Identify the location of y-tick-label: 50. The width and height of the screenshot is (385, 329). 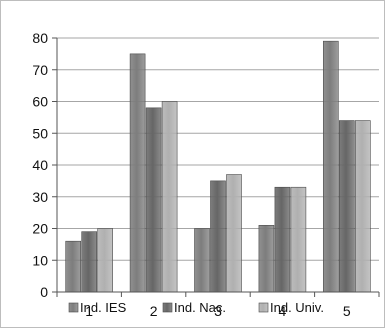
(40, 133).